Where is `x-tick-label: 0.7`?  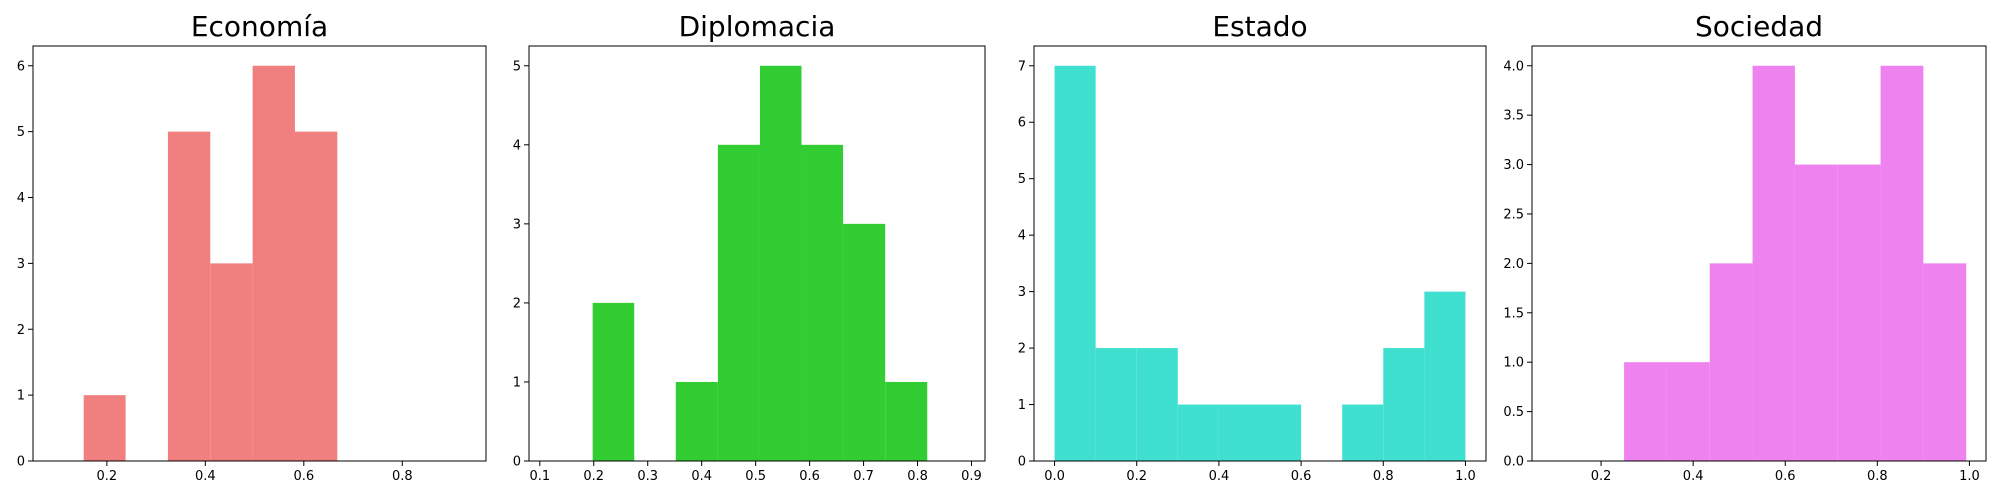 x-tick-label: 0.7 is located at coordinates (863, 476).